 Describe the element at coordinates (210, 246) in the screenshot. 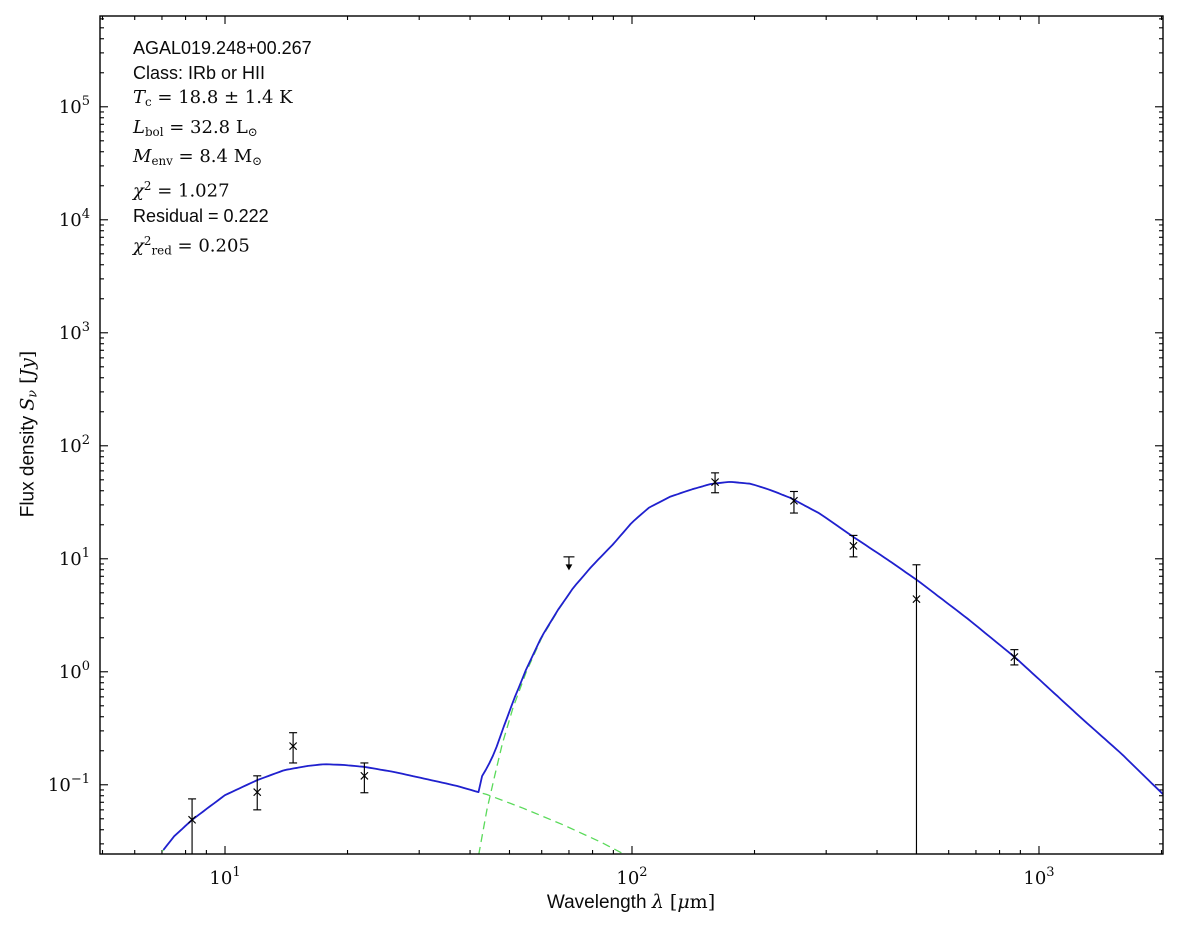

I see `text-segment: = 0.205` at that location.